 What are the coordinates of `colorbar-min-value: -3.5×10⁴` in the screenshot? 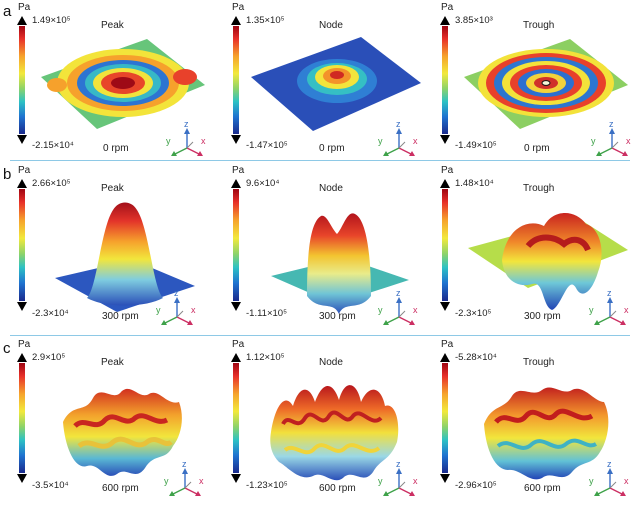 It's located at (50, 485).